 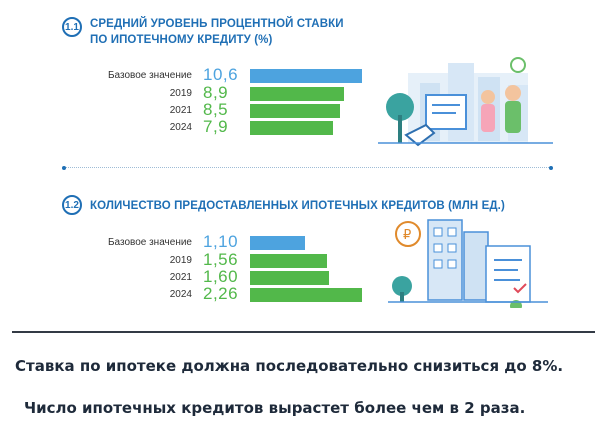 I want to click on value-label: 1,60, so click(x=221, y=276).